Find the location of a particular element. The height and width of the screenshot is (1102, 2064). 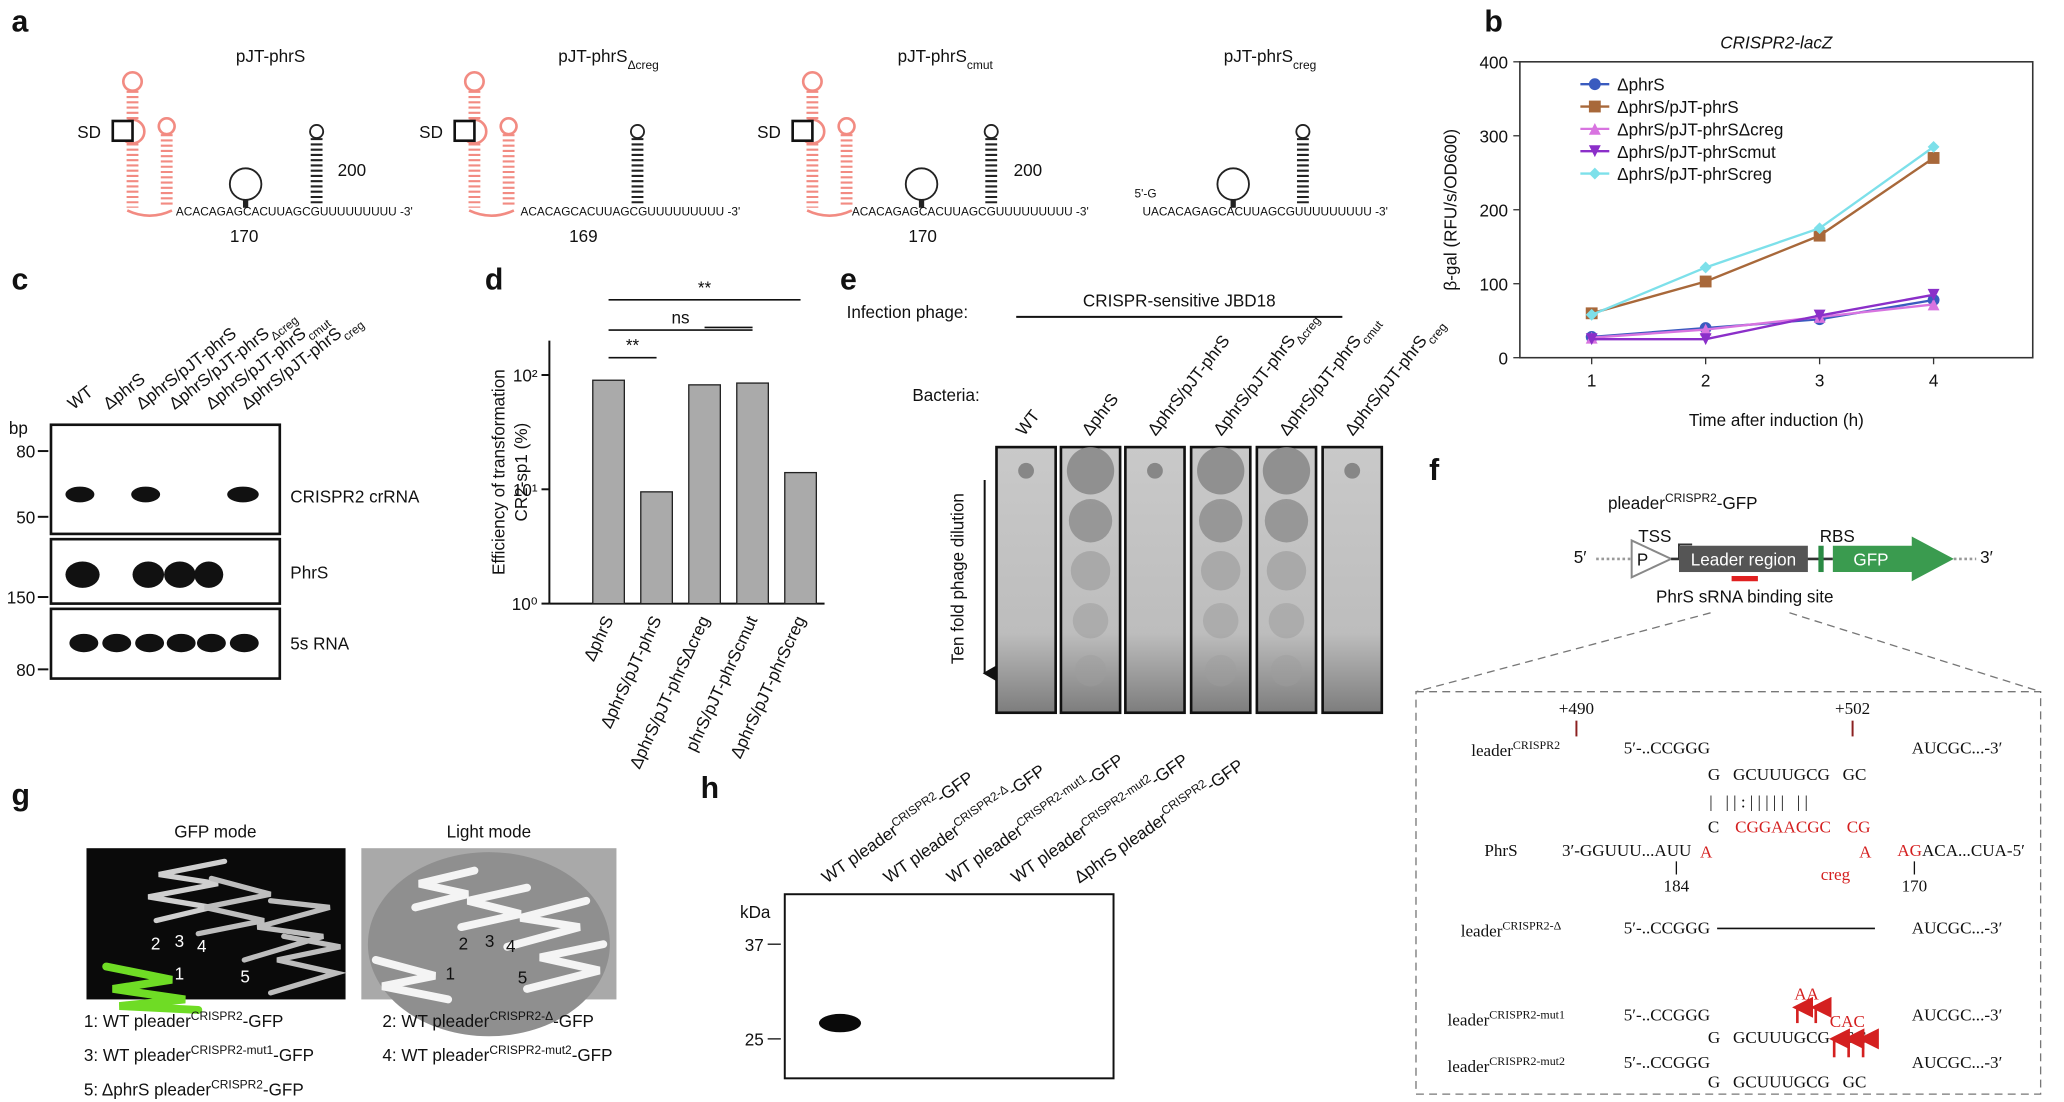

construct-title: pleaderCRISPR2-GFP is located at coordinates (1683, 502).